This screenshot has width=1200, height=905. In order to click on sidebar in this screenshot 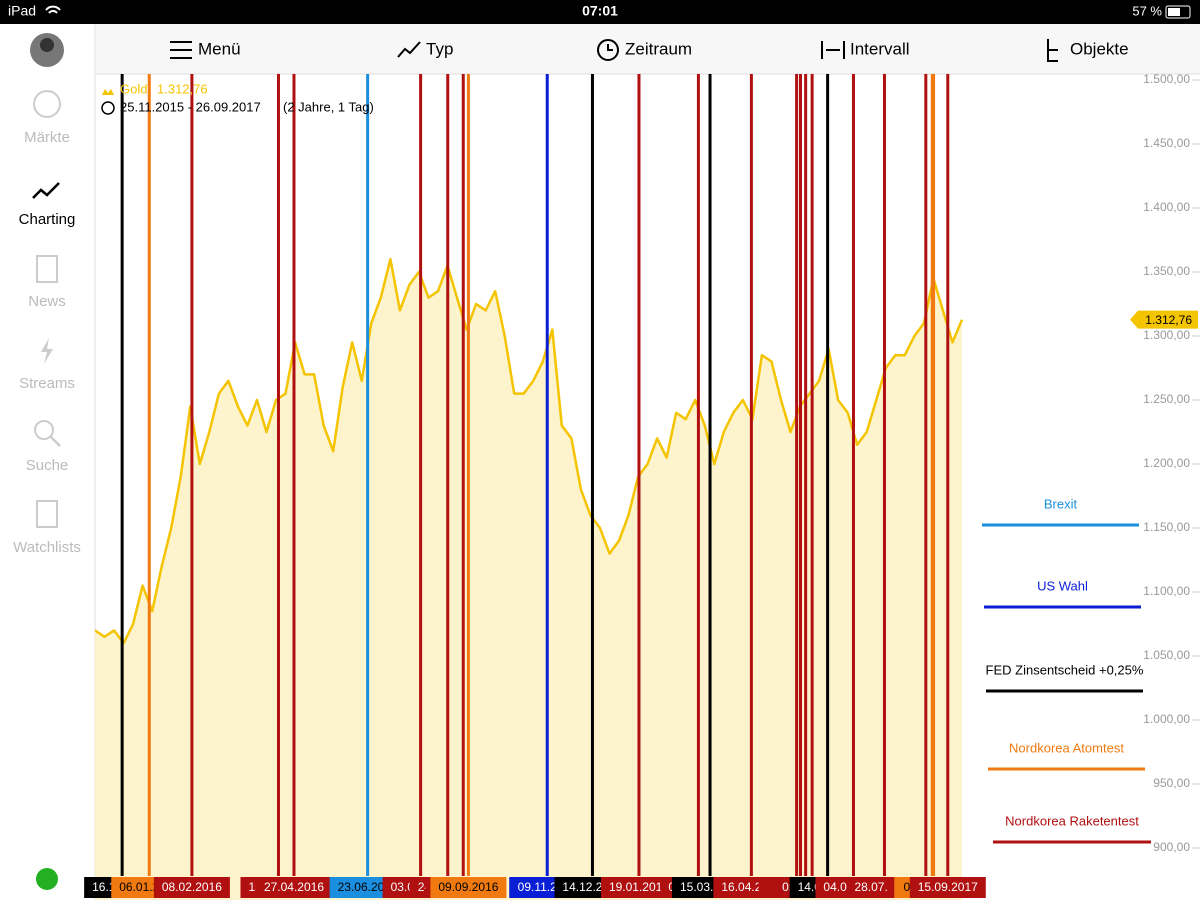, I will do `click(47, 462)`.